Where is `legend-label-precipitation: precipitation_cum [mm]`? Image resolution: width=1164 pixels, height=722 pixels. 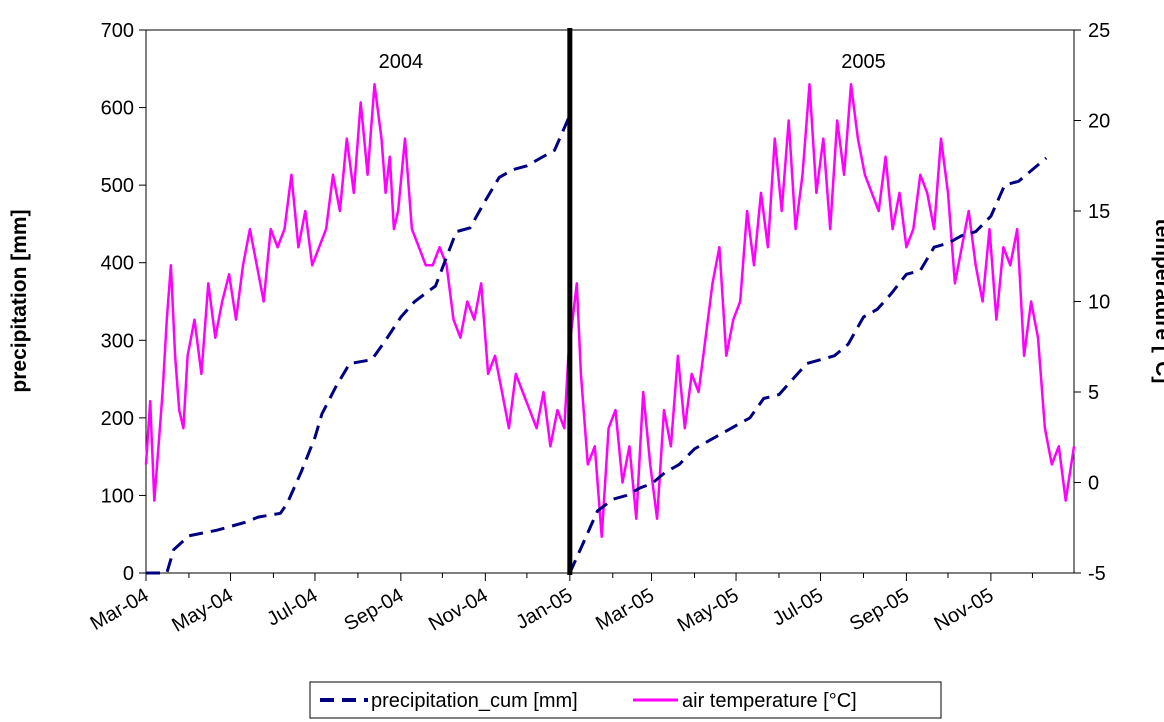
legend-label-precipitation: precipitation_cum [mm] is located at coordinates (474, 701).